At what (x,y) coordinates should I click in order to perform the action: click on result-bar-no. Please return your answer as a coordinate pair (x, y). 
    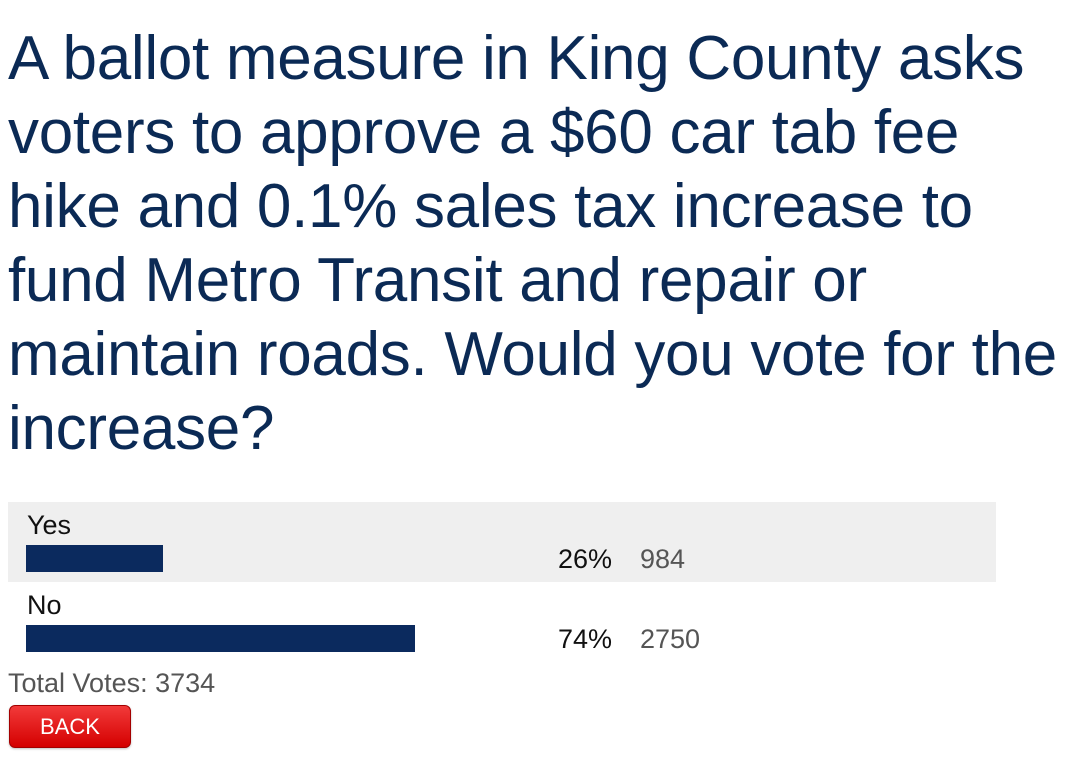
    Looking at the image, I should click on (220, 638).